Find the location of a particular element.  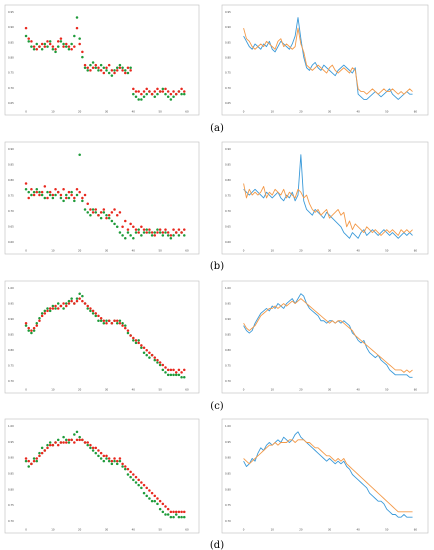

series-red is located at coordinates (105, 476).